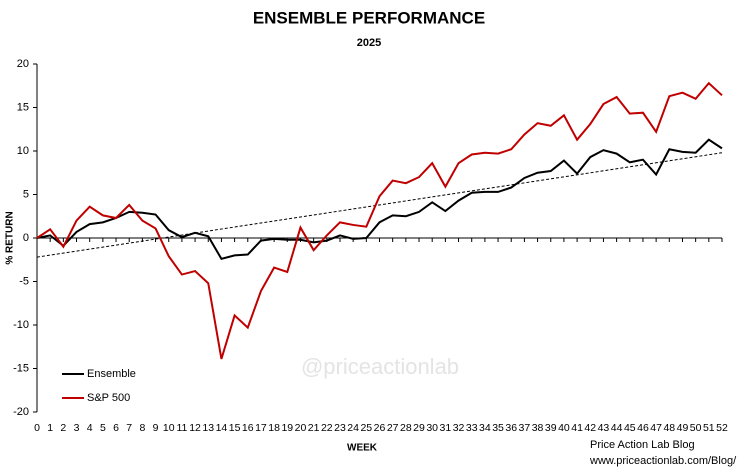 The height and width of the screenshot is (468, 738). I want to click on x-tick-label: 51, so click(709, 428).